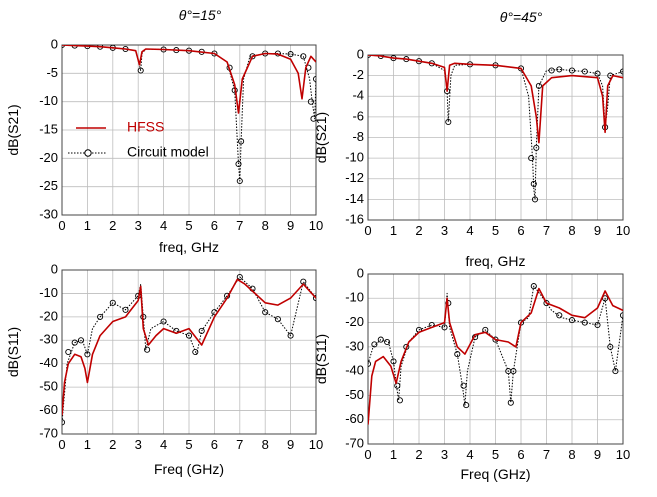 Image resolution: width=657 pixels, height=497 pixels. Describe the element at coordinates (145, 127) in the screenshot. I see `legend-label-hfss: HFSS` at that location.